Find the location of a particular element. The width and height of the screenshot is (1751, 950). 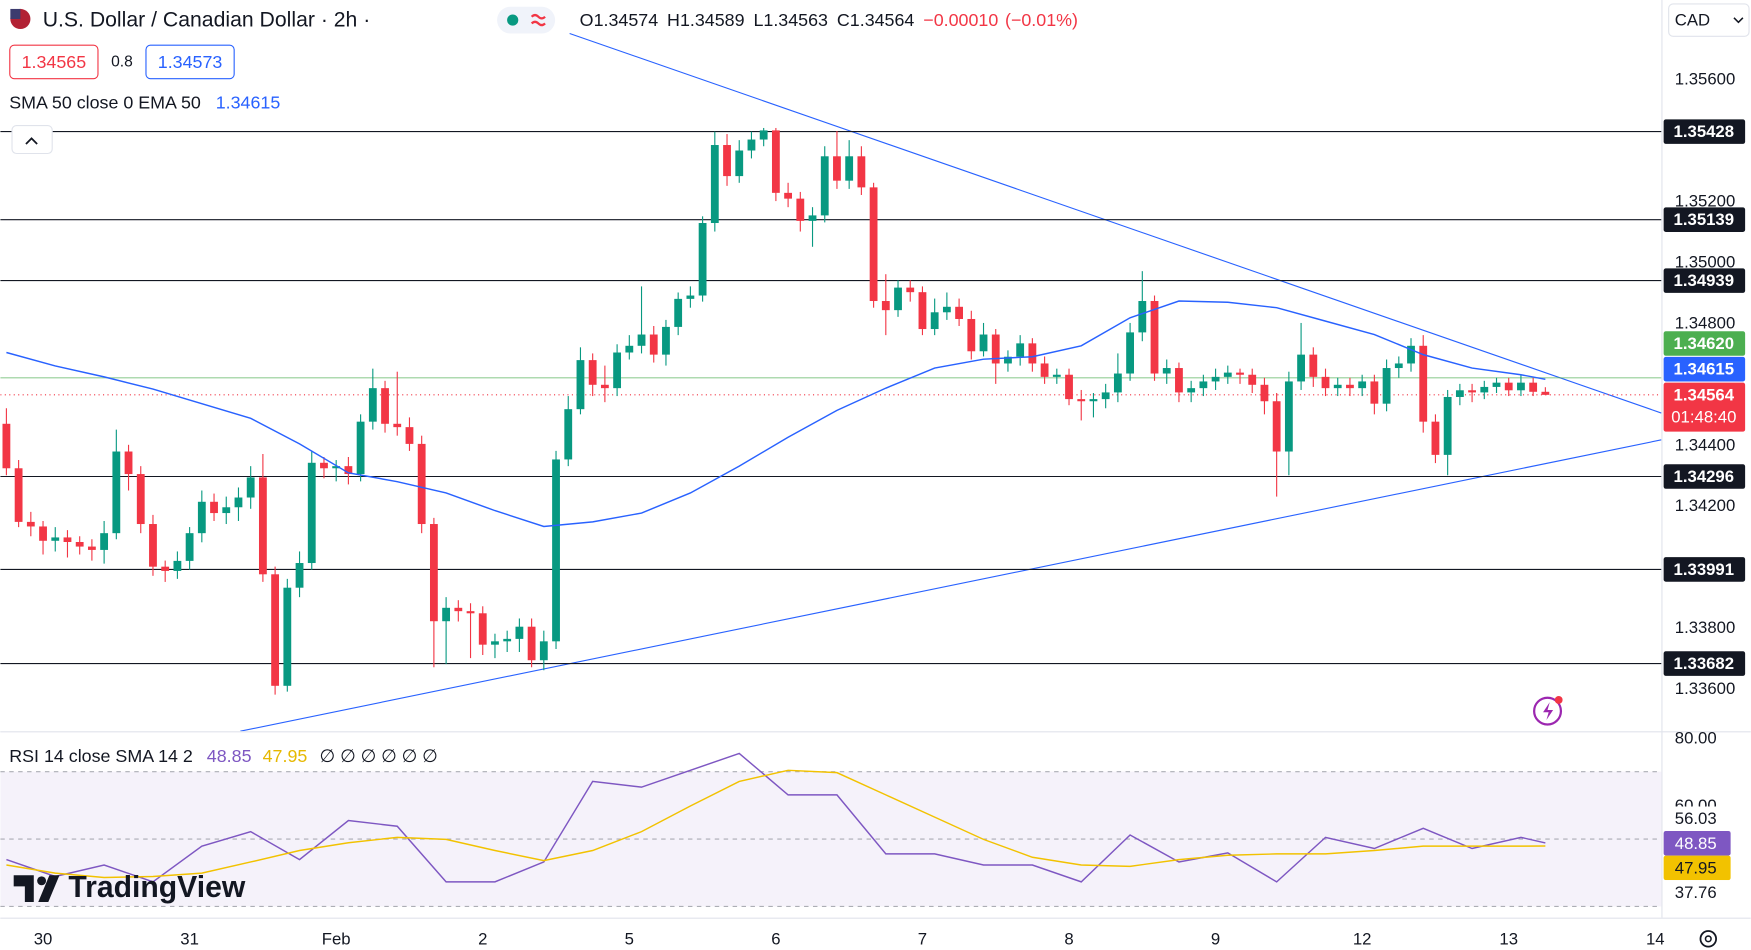

x-tick-label: 13 is located at coordinates (1508, 938).